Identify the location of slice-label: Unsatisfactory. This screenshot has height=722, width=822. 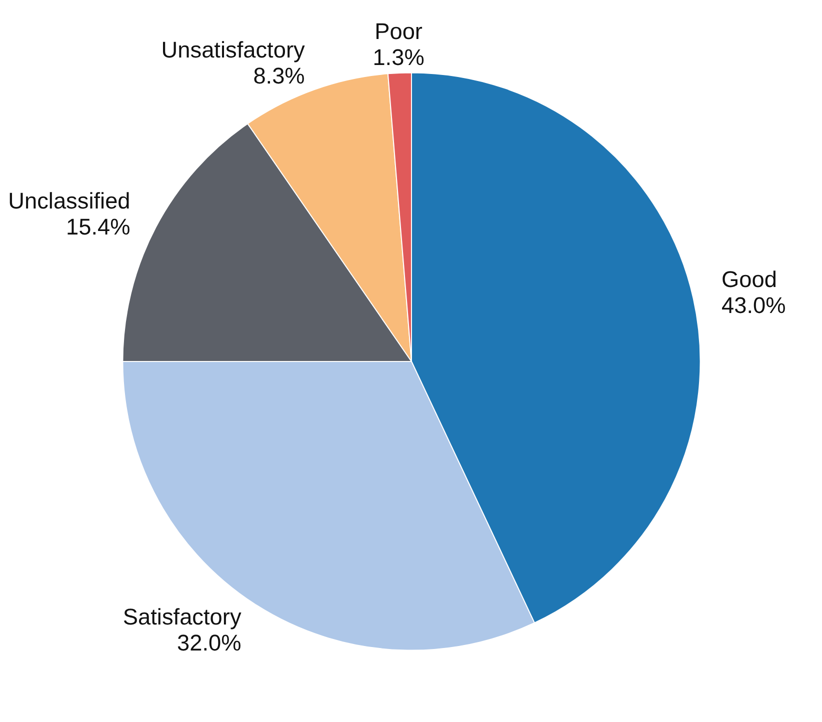
(233, 49).